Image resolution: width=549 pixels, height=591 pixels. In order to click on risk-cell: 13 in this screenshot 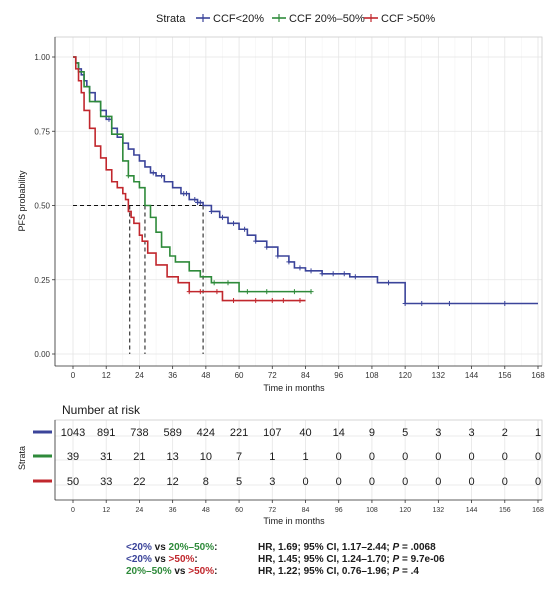, I will do `click(173, 457)`.